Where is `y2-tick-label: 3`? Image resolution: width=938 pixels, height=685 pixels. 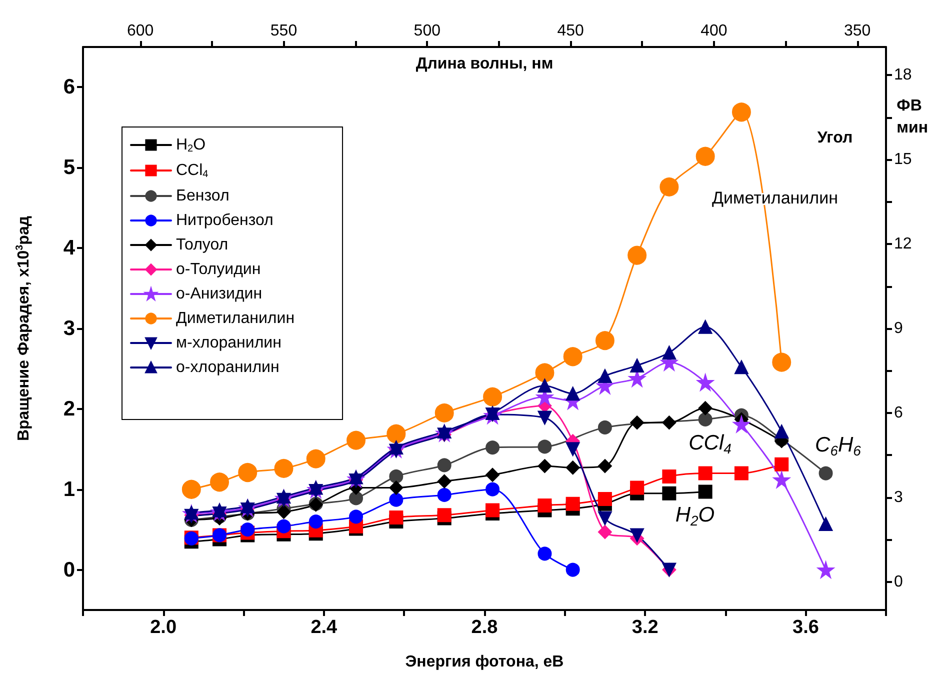 y2-tick-label: 3 is located at coordinates (898, 497).